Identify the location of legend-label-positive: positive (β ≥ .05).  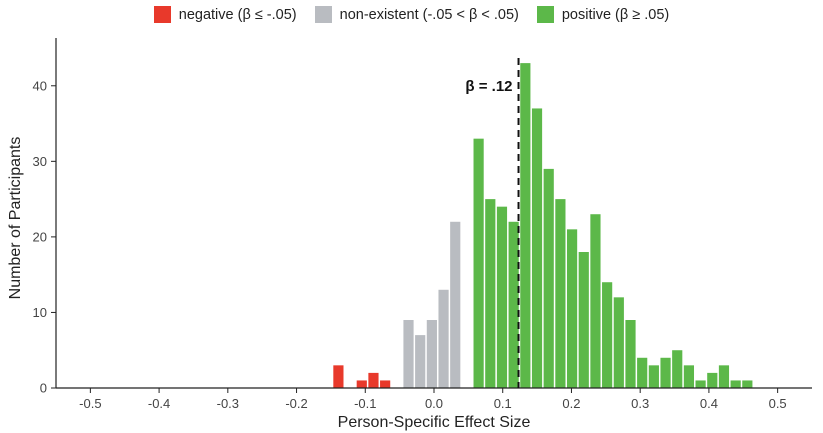
(615, 14).